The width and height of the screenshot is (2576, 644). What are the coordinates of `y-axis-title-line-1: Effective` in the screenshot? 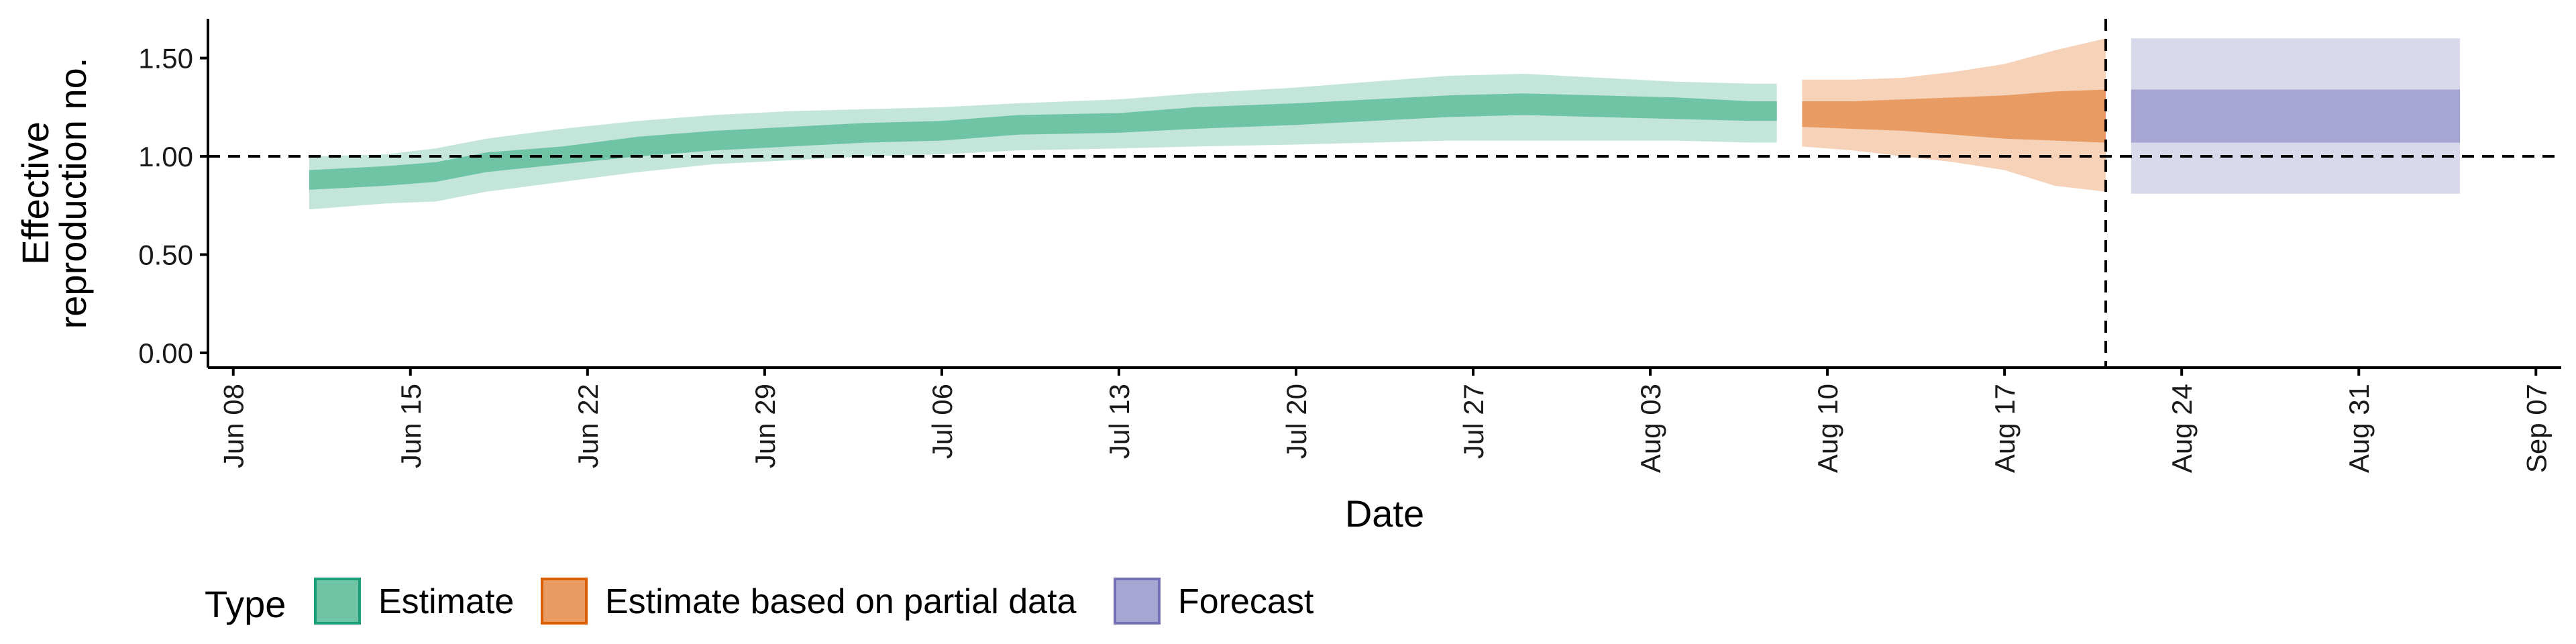 It's located at (35, 193).